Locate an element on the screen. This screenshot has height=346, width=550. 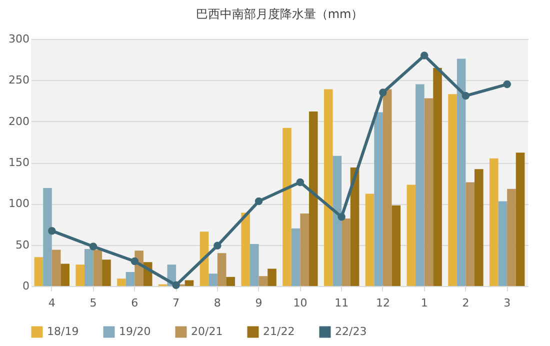
chart-title: 巴西中南部月度降水量（mm） is located at coordinates (280, 14).